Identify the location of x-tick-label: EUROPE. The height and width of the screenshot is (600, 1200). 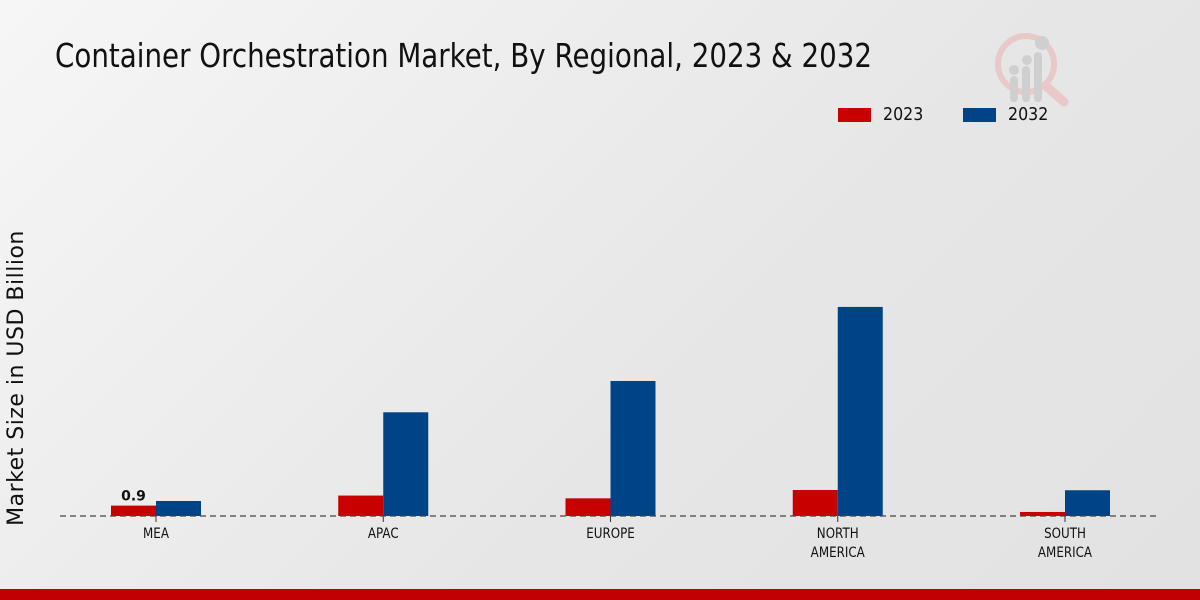
(610, 534).